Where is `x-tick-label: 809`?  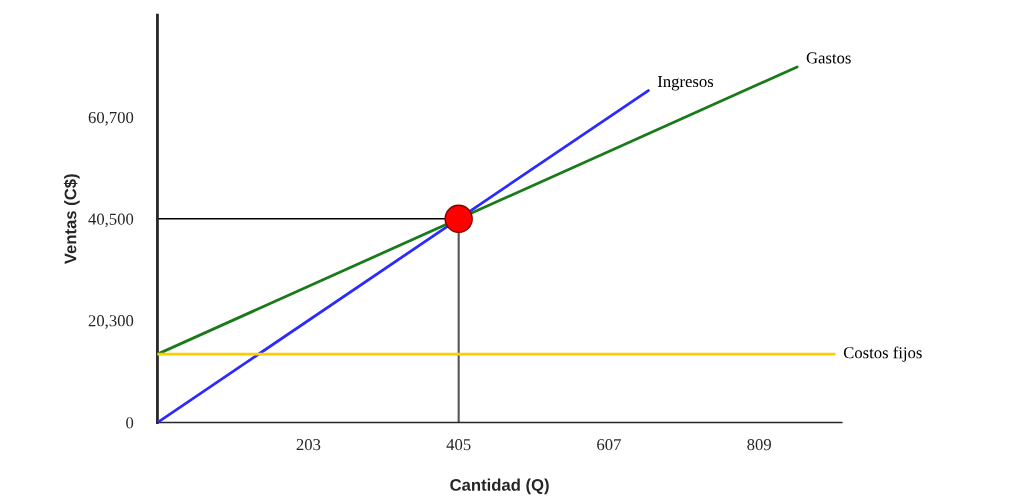
x-tick-label: 809 is located at coordinates (759, 444).